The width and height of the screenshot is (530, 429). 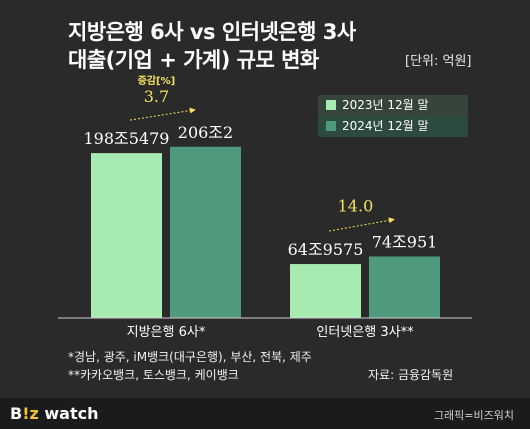 I want to click on bar-value-label: 74조951, so click(x=405, y=241).